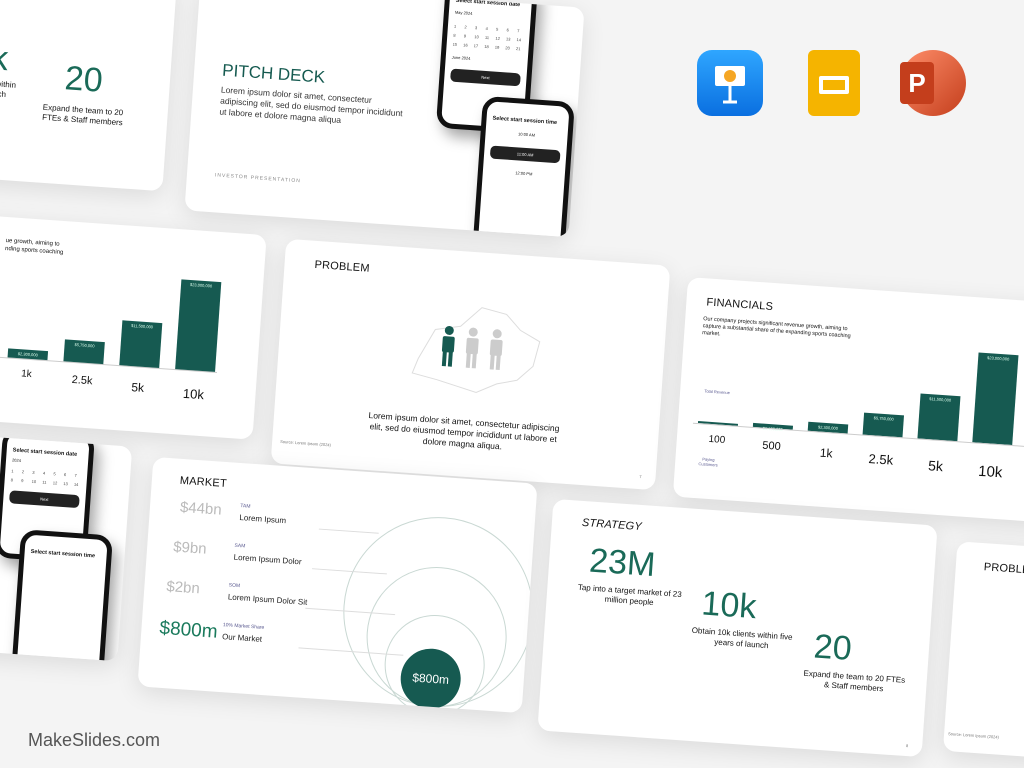 The width and height of the screenshot is (1024, 768). I want to click on market-caption: 10% Market Share, so click(243, 626).